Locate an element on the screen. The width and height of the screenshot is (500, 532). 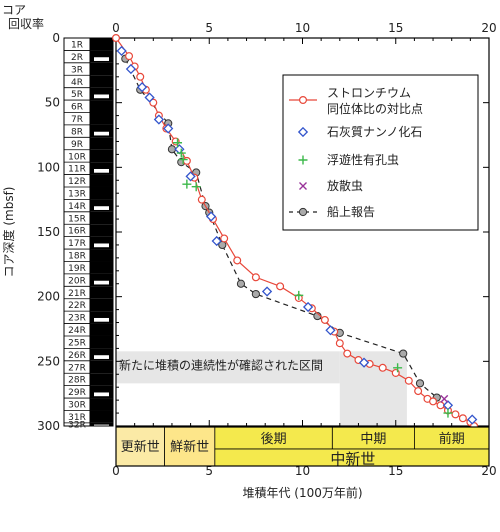
legend-label: 石灰質ナンノ化石 is located at coordinates (374, 131).